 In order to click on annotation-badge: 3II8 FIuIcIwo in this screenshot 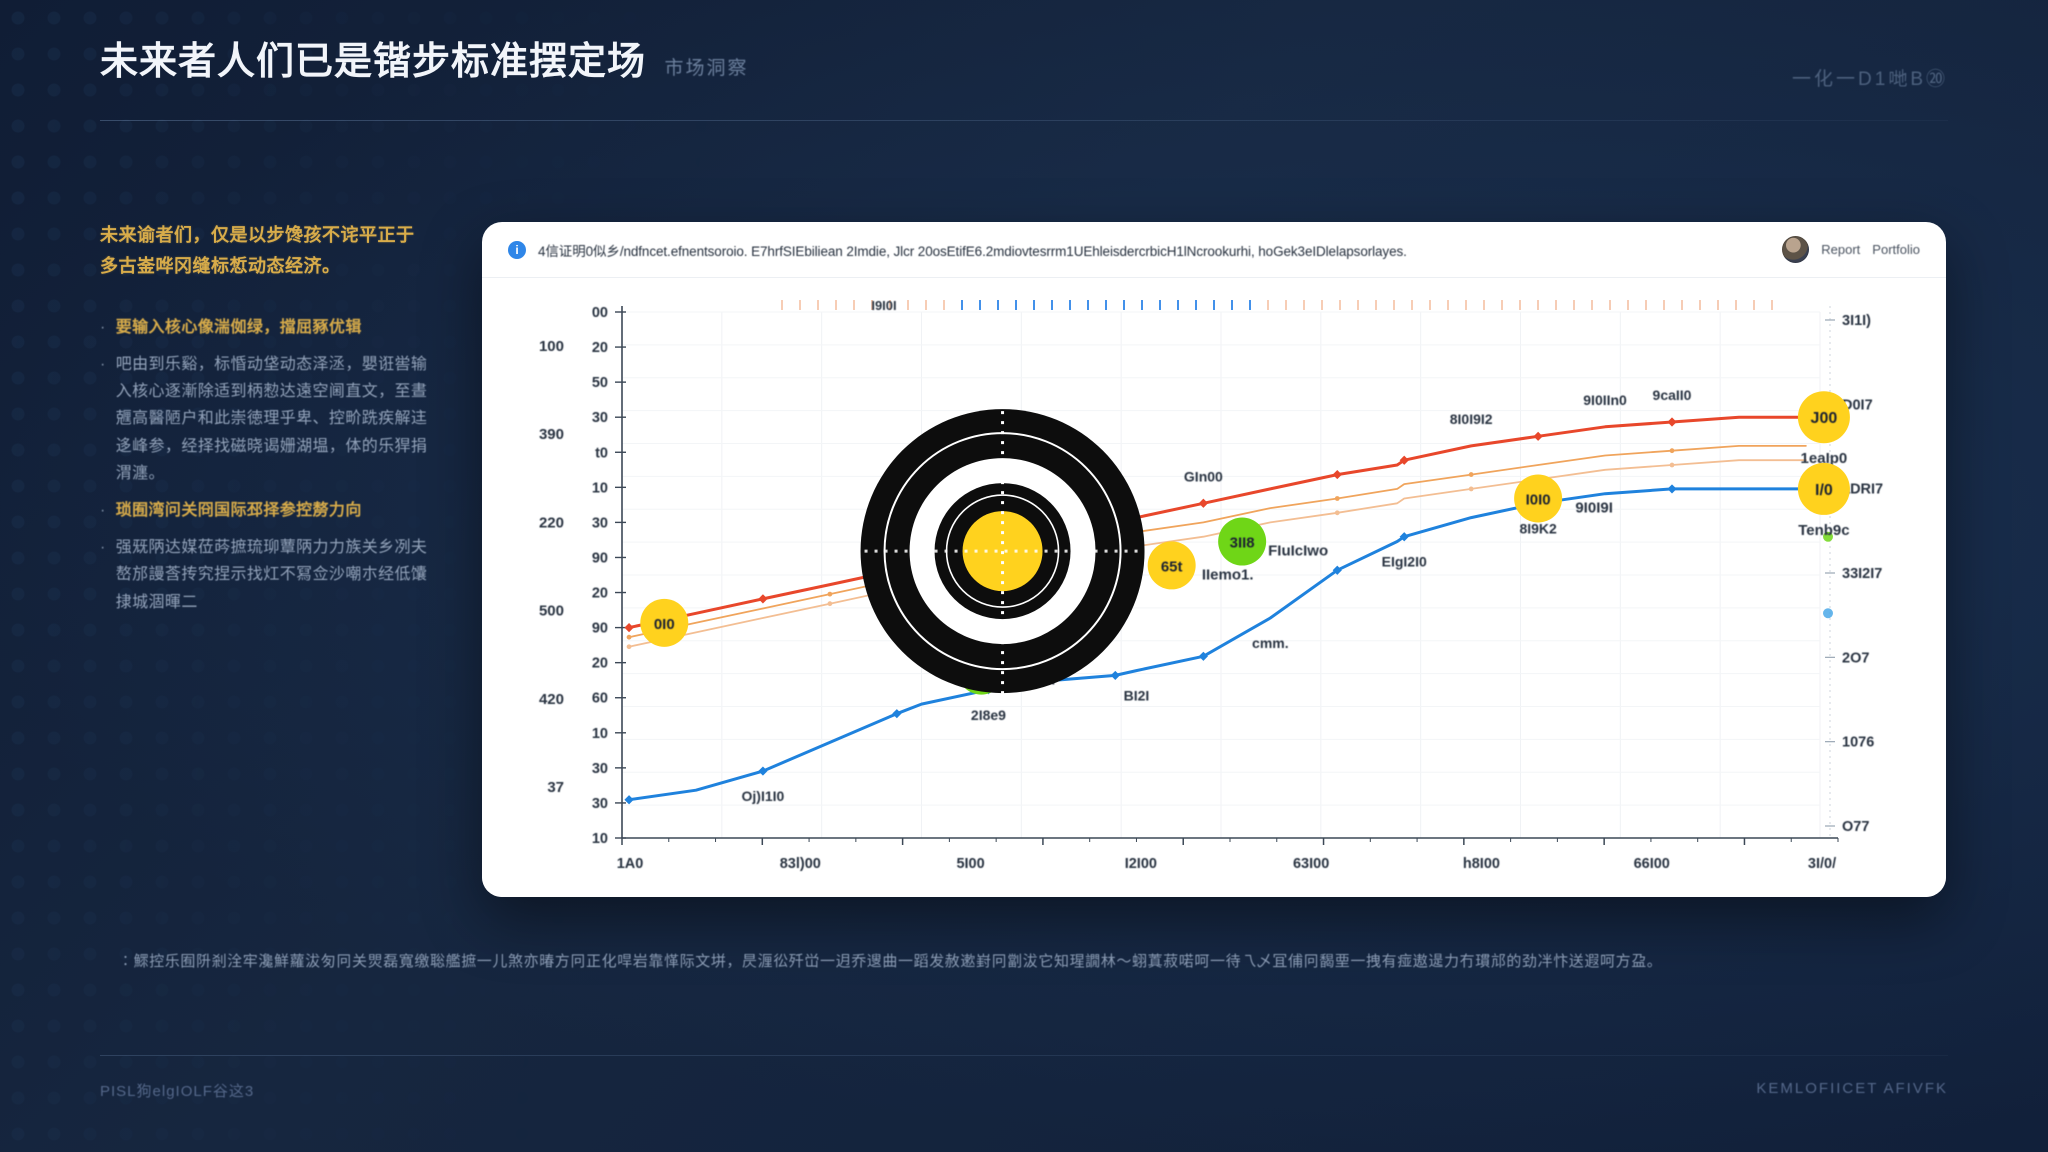, I will do `click(1273, 541)`.